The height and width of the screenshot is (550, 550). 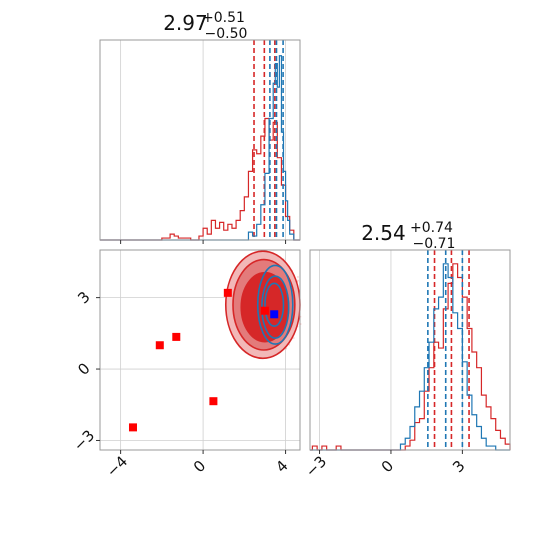 What do you see at coordinates (83, 368) in the screenshot?
I see `y-tick-label: 0` at bounding box center [83, 368].